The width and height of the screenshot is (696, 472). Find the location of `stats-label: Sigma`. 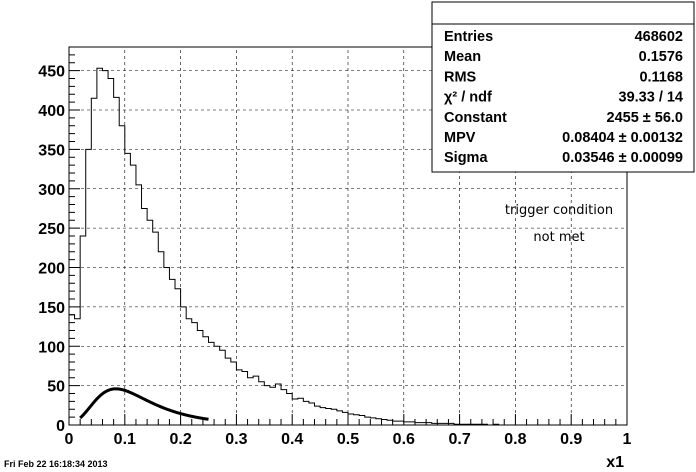

stats-label: Sigma is located at coordinates (466, 158).